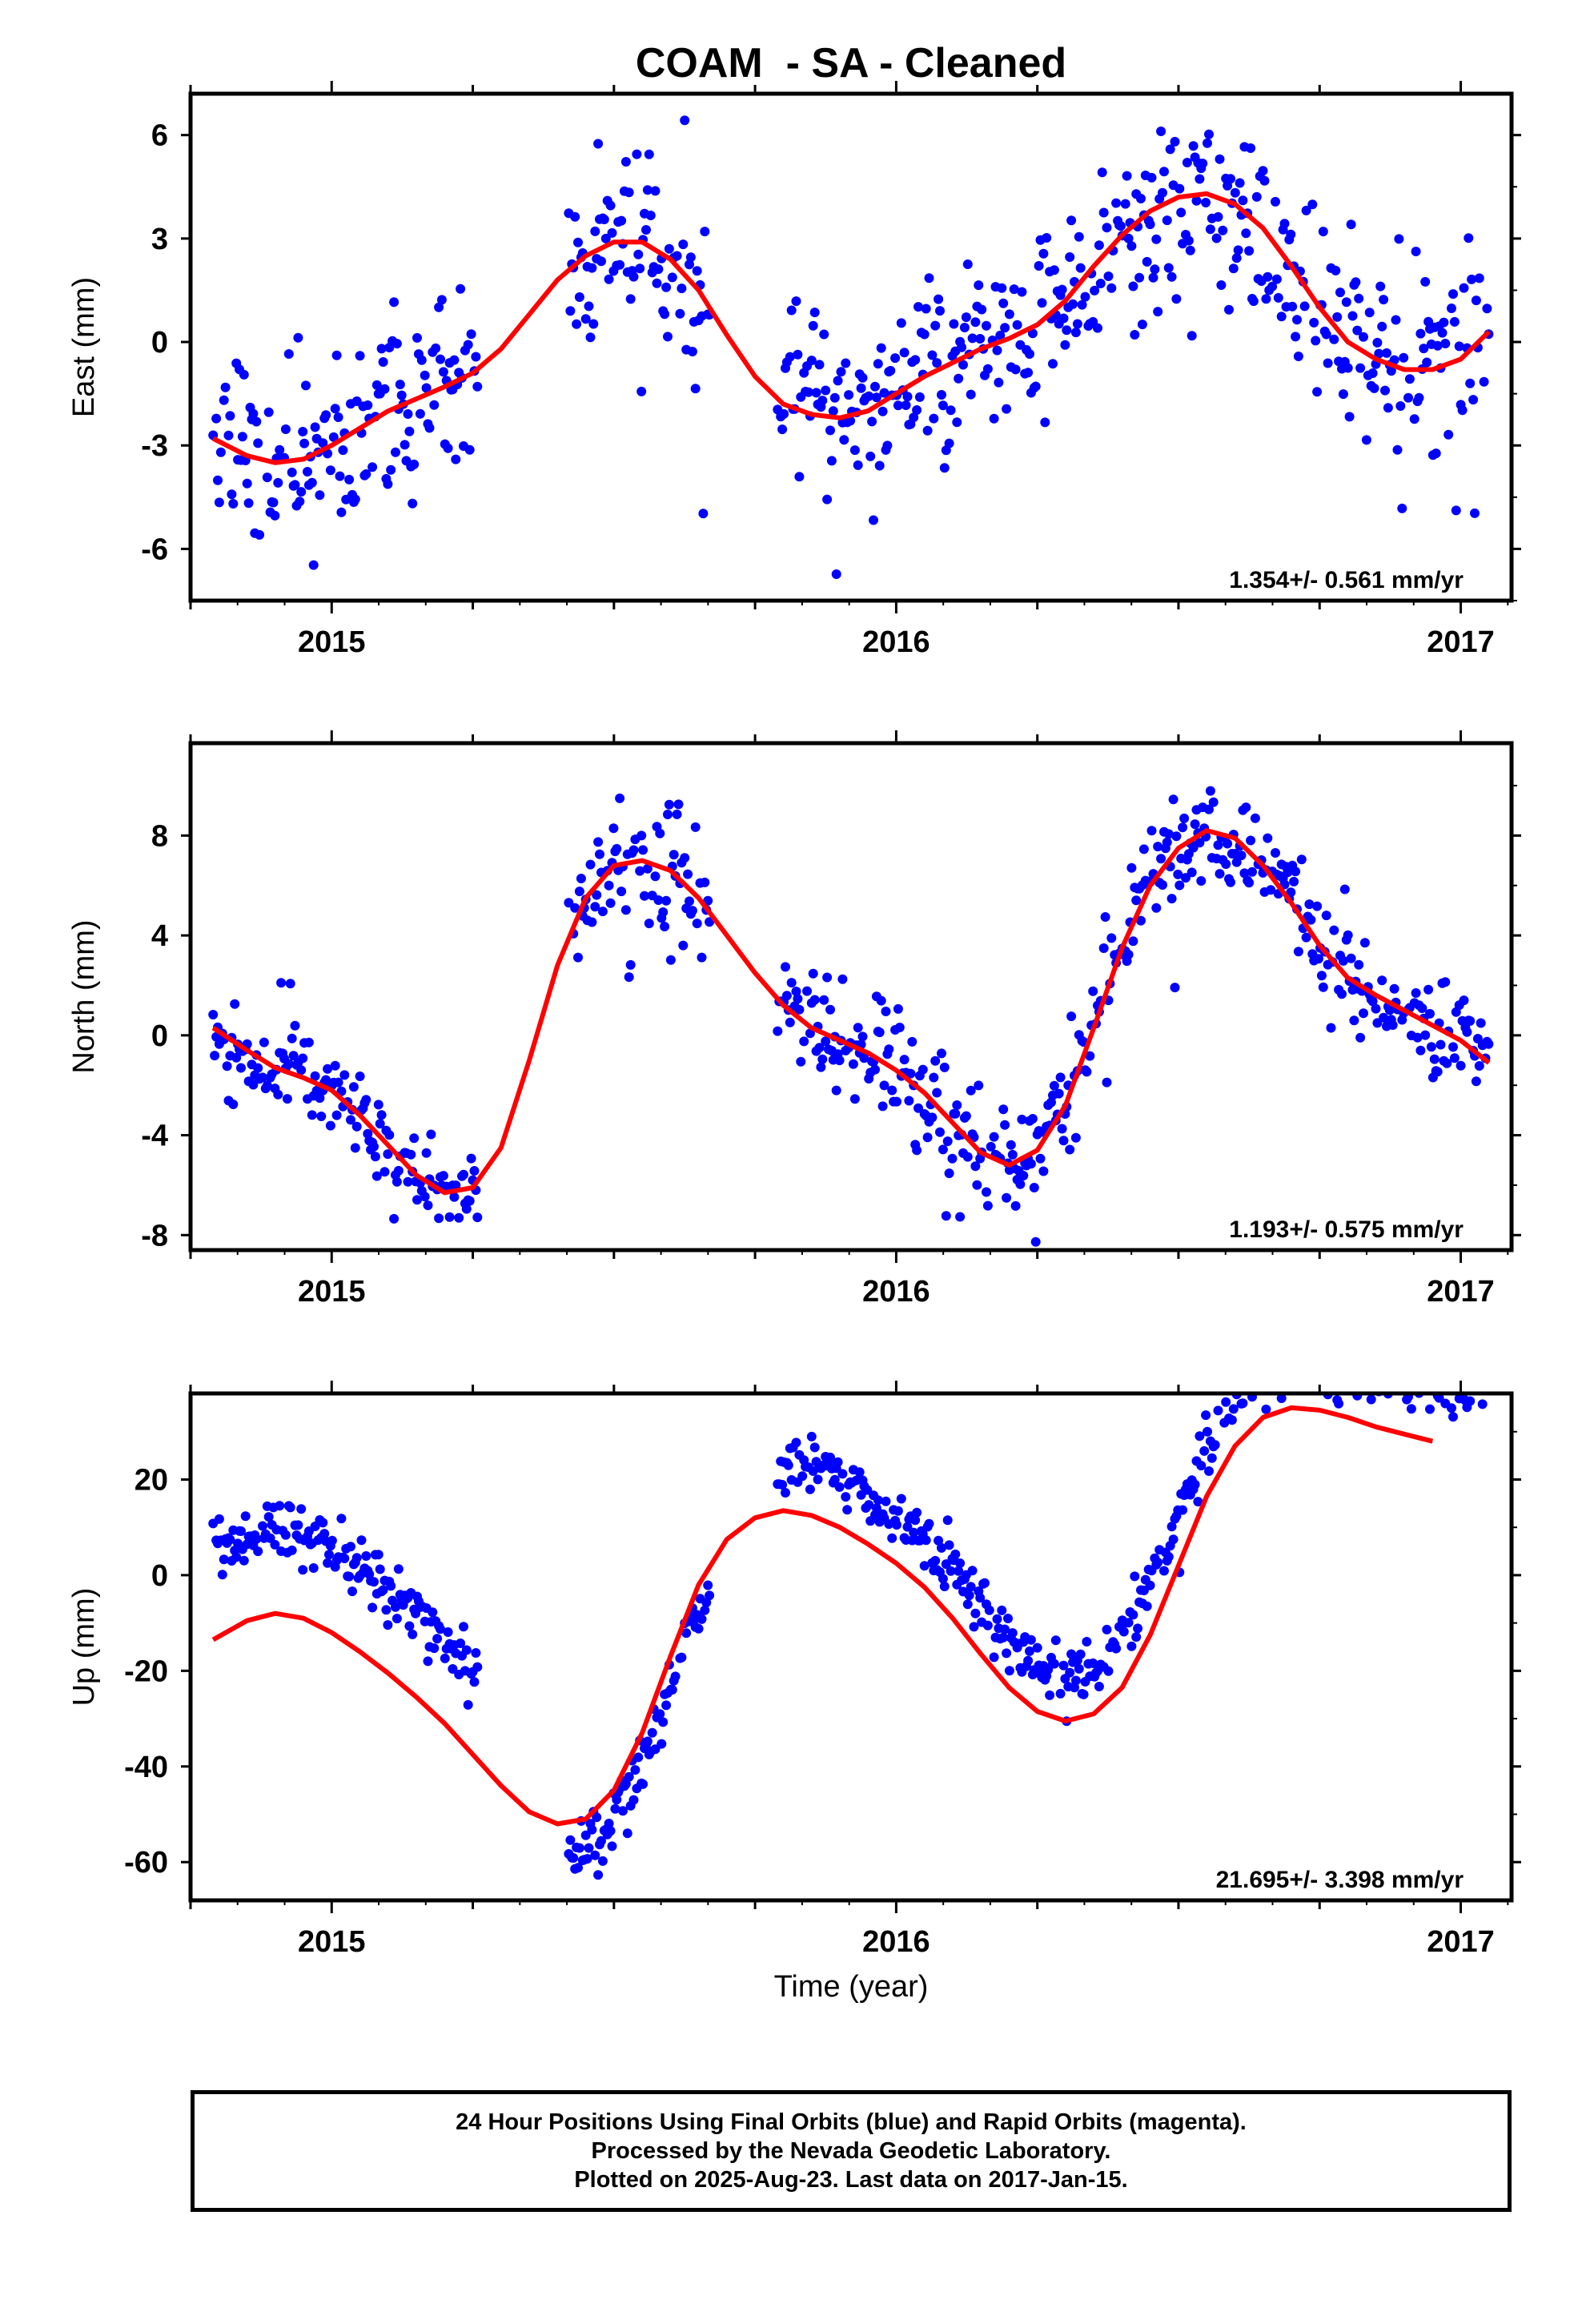  I want to click on east-y-tick-label: 3, so click(159, 239).